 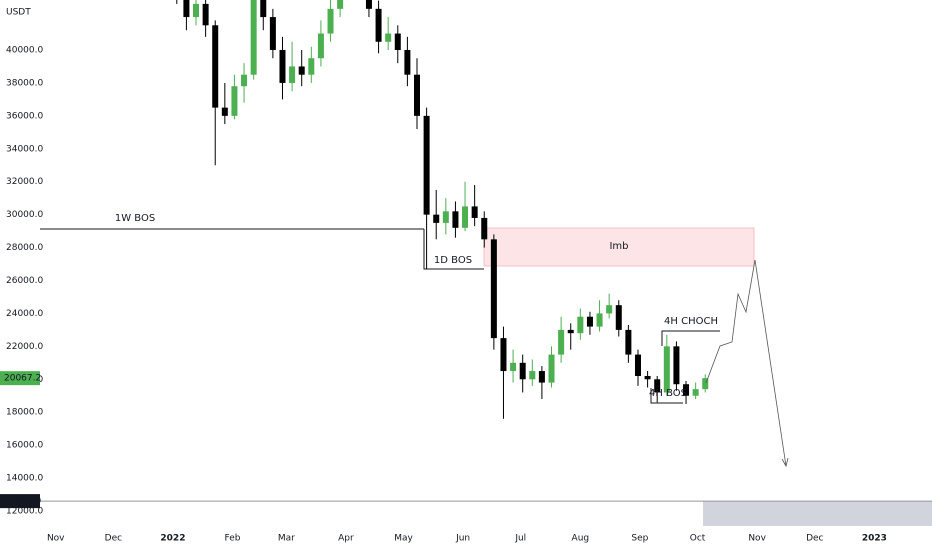 I want to click on x-tick-label: May, so click(x=403, y=539).